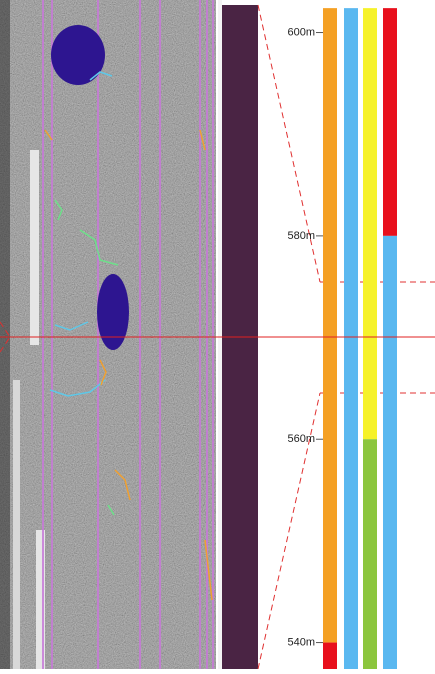 The width and height of the screenshot is (435, 674). Describe the element at coordinates (301, 236) in the screenshot. I see `depth-label: 580m` at that location.